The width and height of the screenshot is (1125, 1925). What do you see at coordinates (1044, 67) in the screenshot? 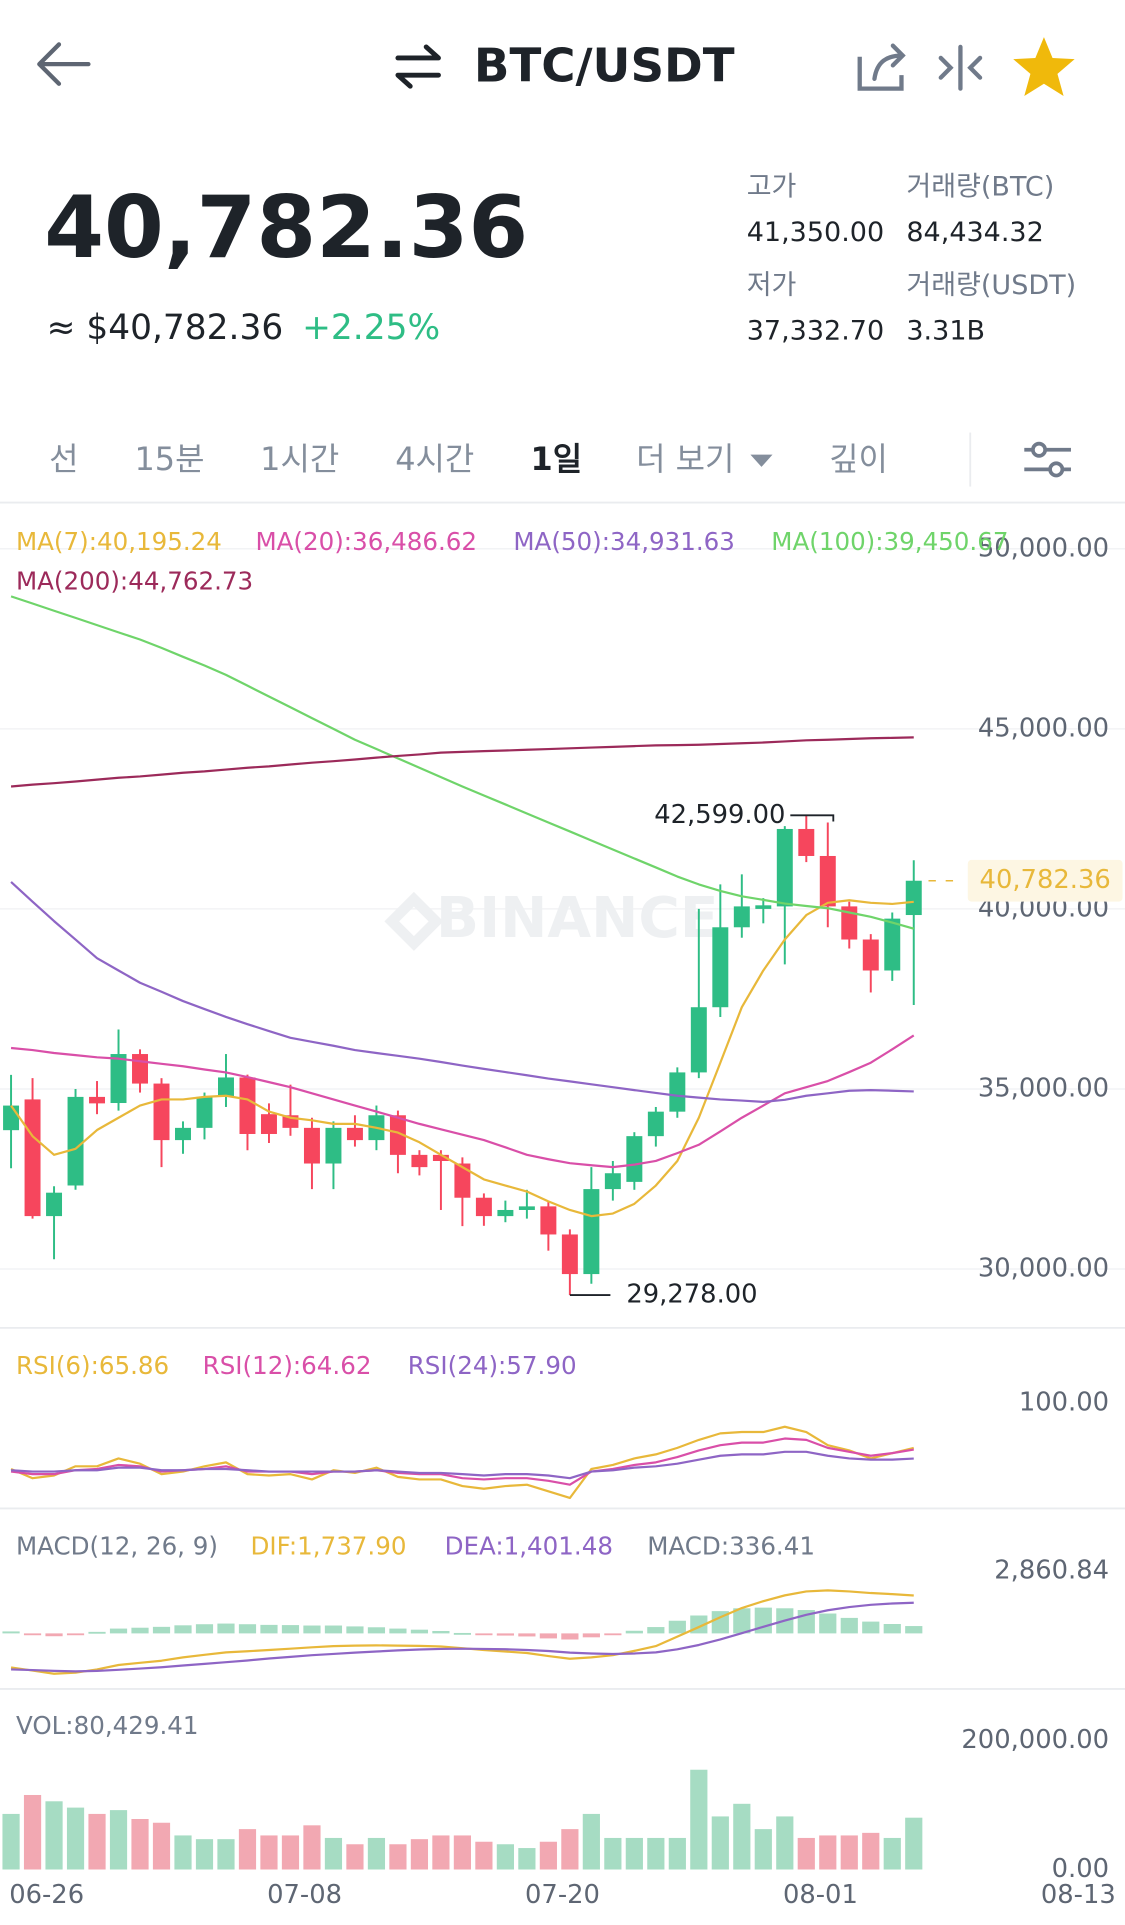
I see `favorite-star` at bounding box center [1044, 67].